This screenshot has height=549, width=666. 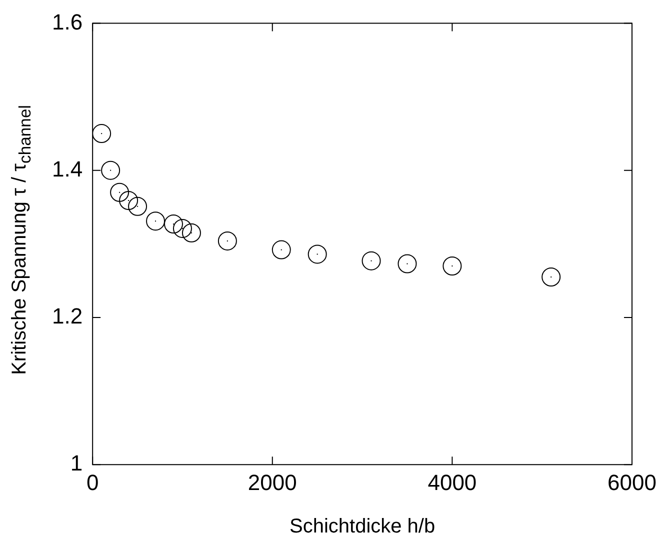 What do you see at coordinates (92, 482) in the screenshot?
I see `x-tick-label: 0` at bounding box center [92, 482].